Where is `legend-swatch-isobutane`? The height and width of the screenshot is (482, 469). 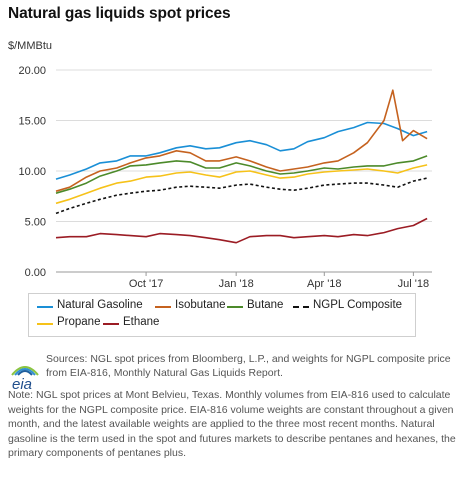
legend-swatch-isobutane is located at coordinates (163, 307).